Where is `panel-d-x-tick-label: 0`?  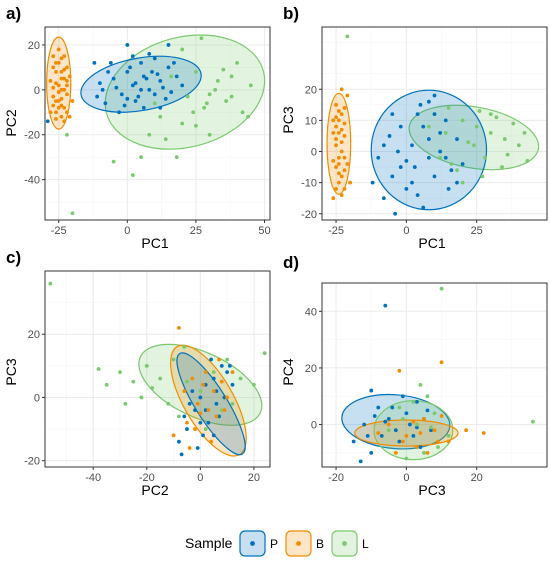 panel-d-x-tick-label: 0 is located at coordinates (406, 478).